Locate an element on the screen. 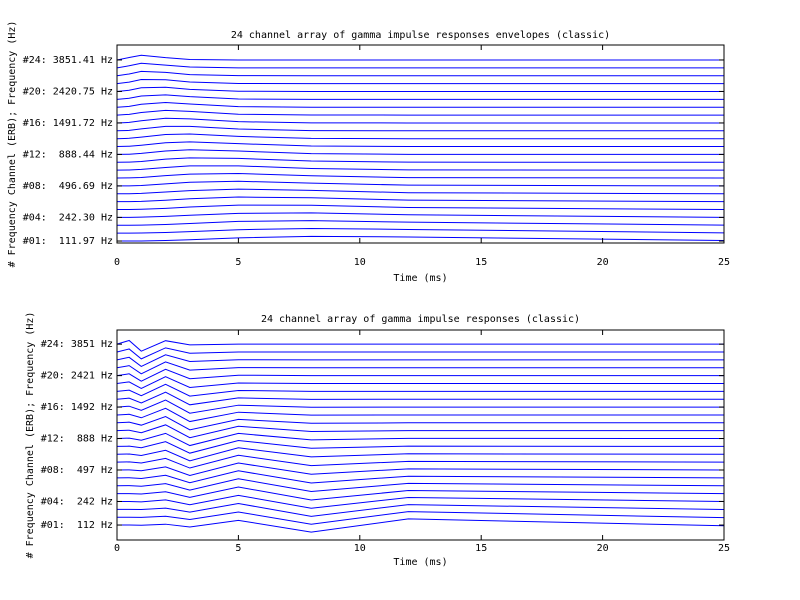 This screenshot has height=600, width=800. y-tick-label: #24: 3851 Hz is located at coordinates (77, 344).